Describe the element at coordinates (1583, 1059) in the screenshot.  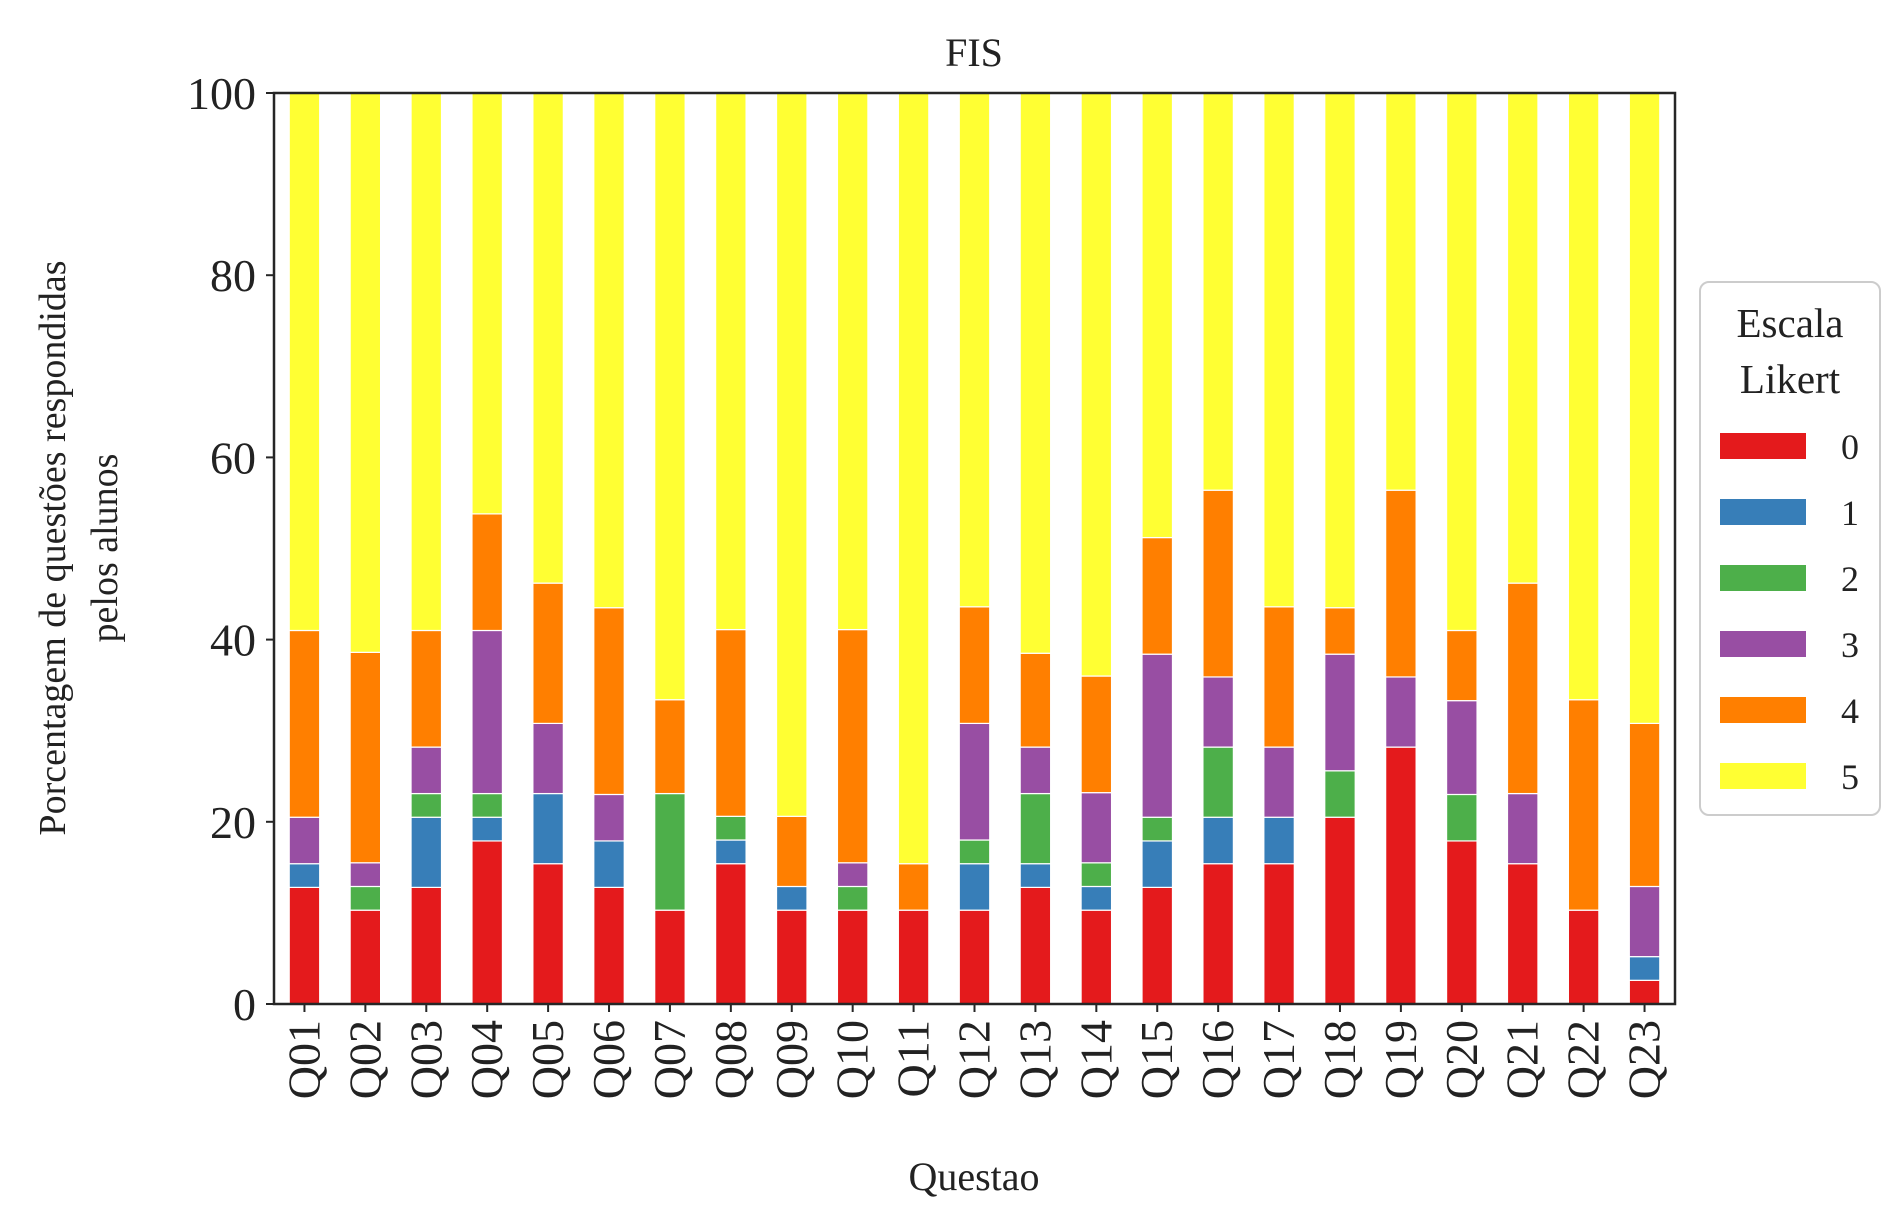
I see `x-tick-label: Q22` at that location.